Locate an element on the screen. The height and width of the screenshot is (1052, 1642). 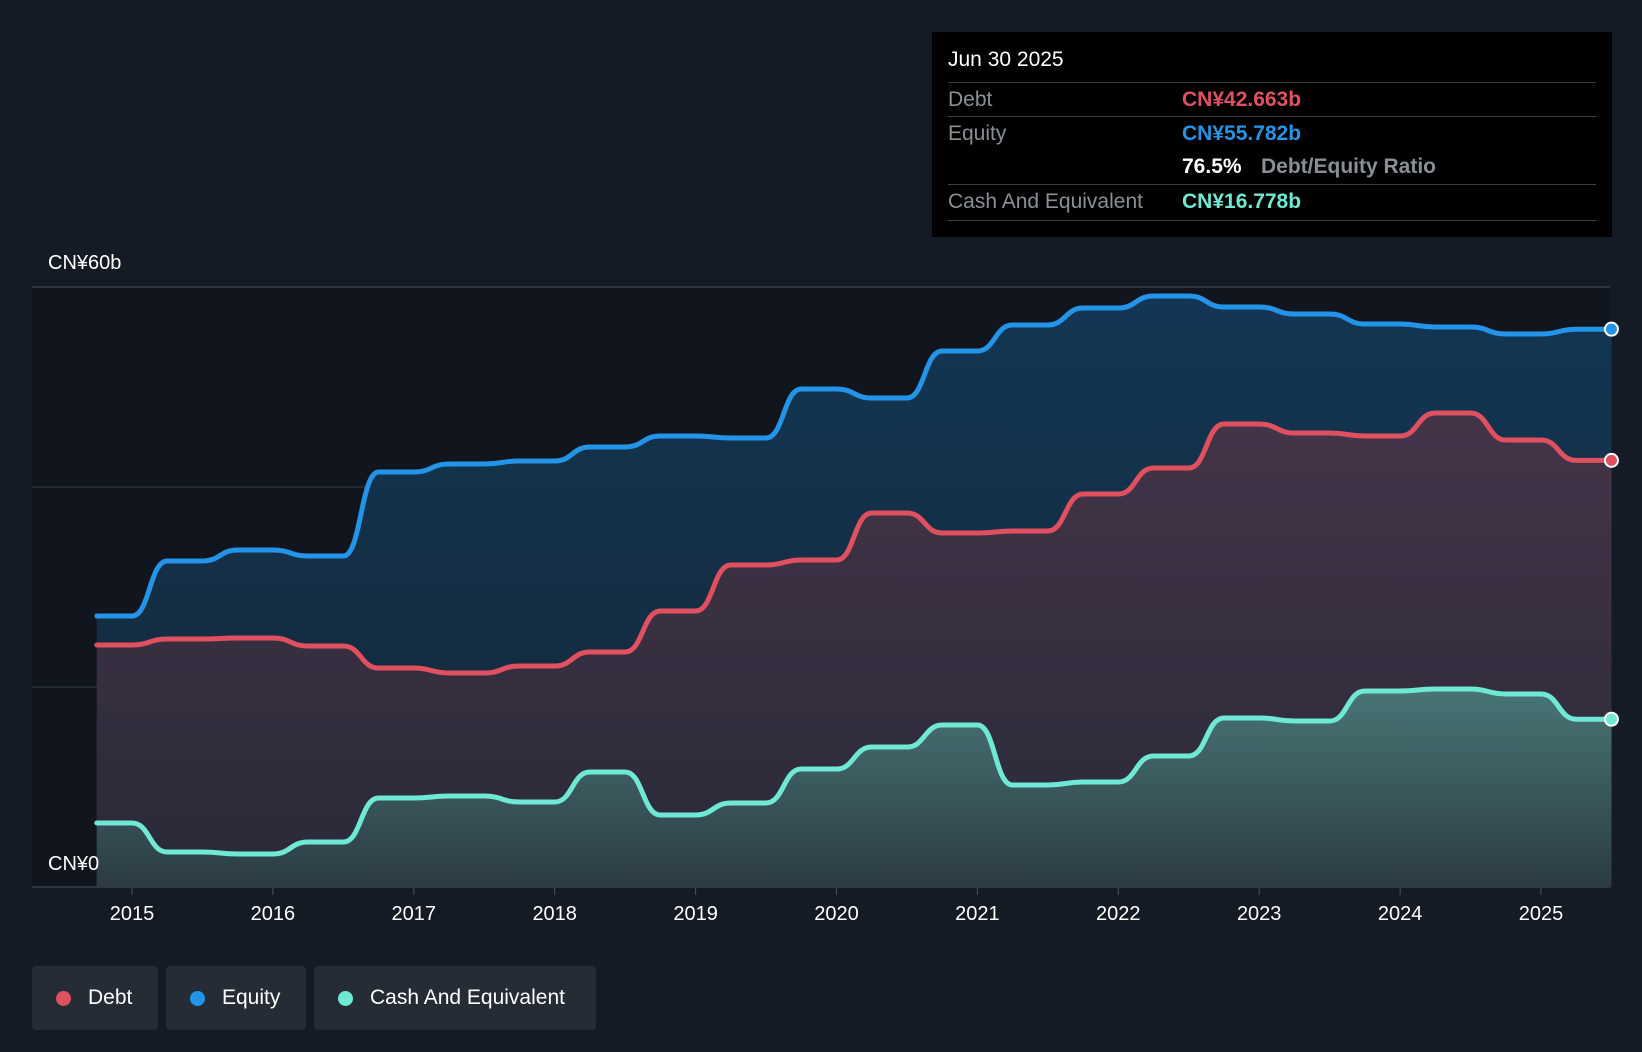
legend-item-cash: Cash And Equivalent is located at coordinates (455, 998).